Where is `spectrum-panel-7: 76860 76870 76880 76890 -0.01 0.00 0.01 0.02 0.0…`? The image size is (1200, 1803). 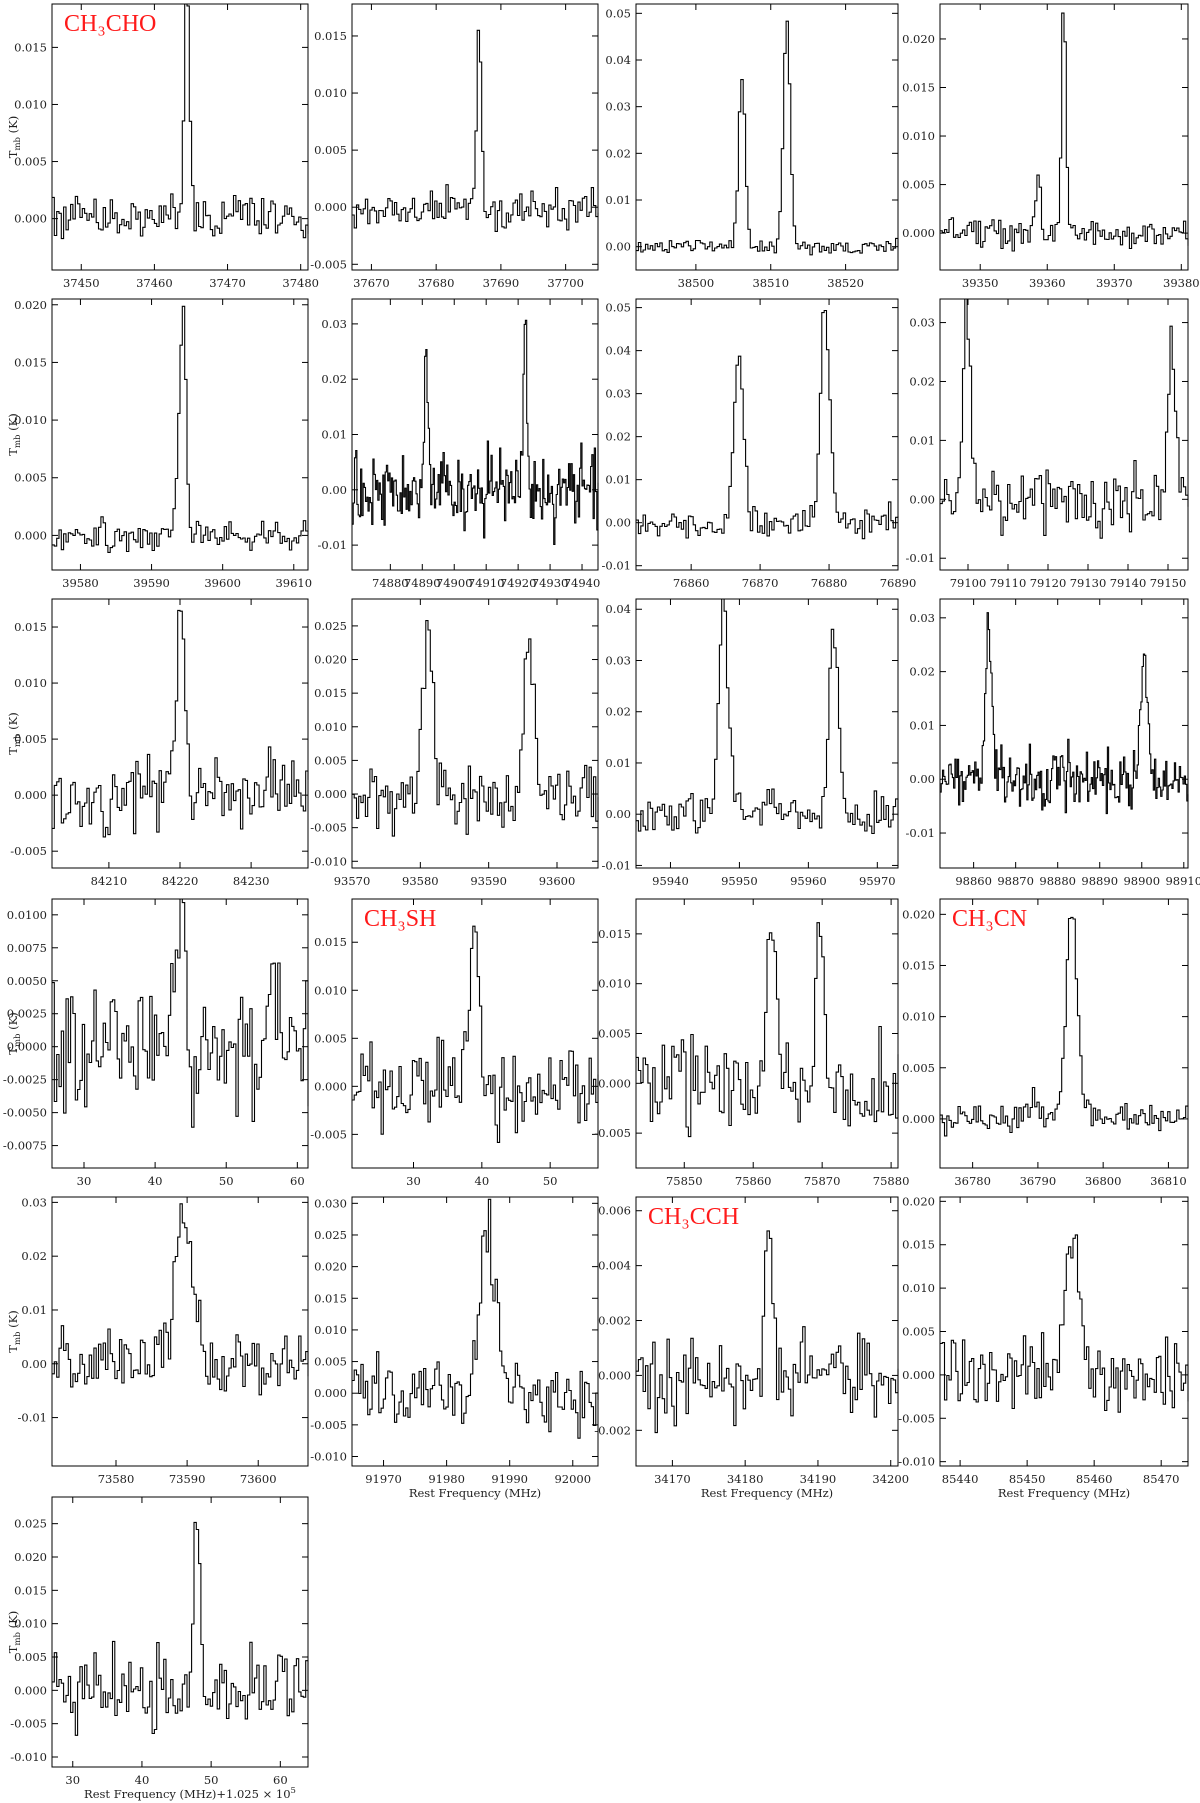
spectrum-panel-7: 76860 76870 76880 76890 -0.01 0.00 0.01 0.02 0.0… is located at coordinates (759, 444).